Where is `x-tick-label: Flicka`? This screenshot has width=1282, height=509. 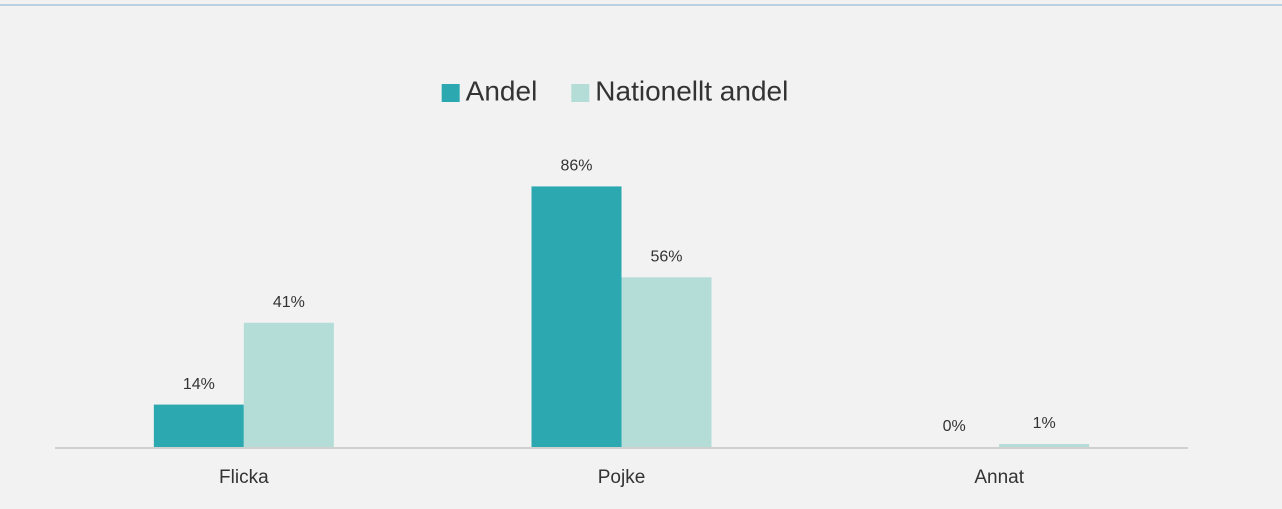 x-tick-label: Flicka is located at coordinates (244, 477).